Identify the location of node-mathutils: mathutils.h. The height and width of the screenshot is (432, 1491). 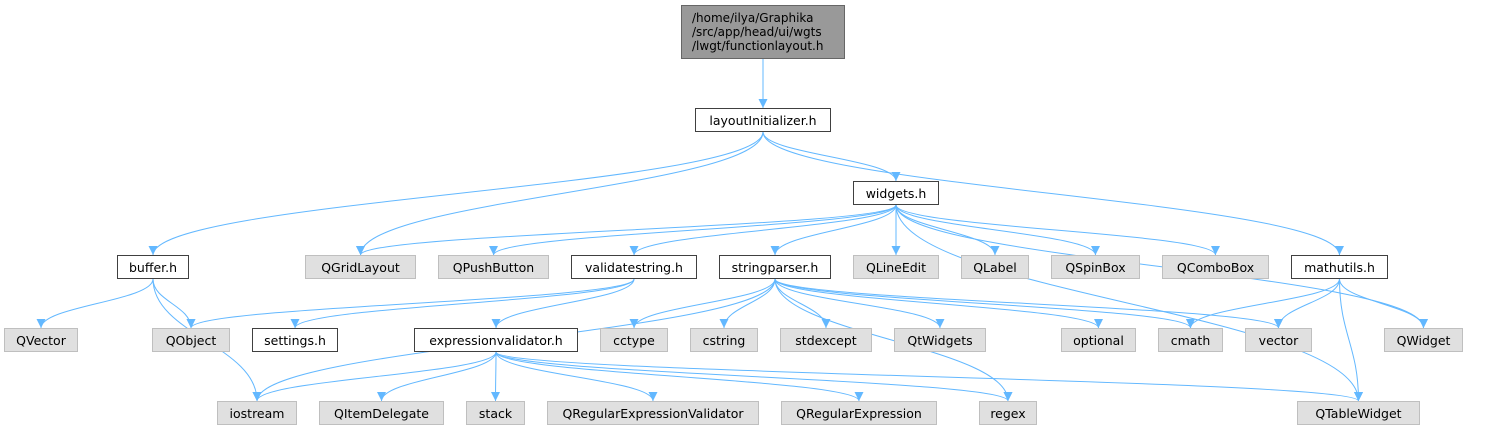
(1339, 267).